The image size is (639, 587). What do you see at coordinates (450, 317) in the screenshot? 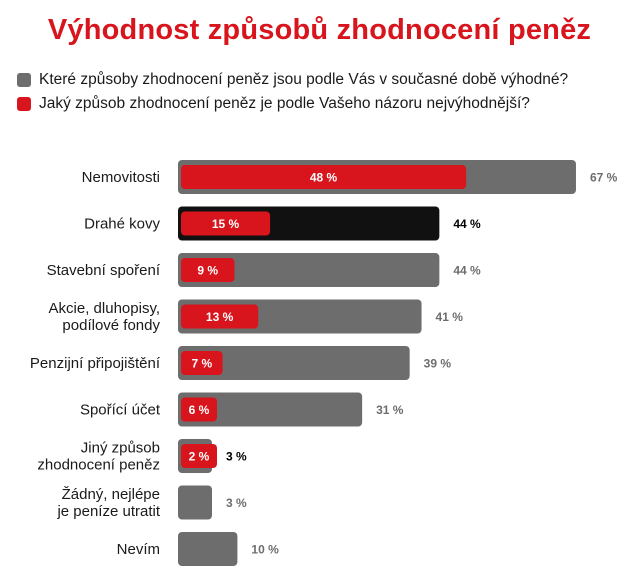
I see `value-label-suitable: 41 %` at bounding box center [450, 317].